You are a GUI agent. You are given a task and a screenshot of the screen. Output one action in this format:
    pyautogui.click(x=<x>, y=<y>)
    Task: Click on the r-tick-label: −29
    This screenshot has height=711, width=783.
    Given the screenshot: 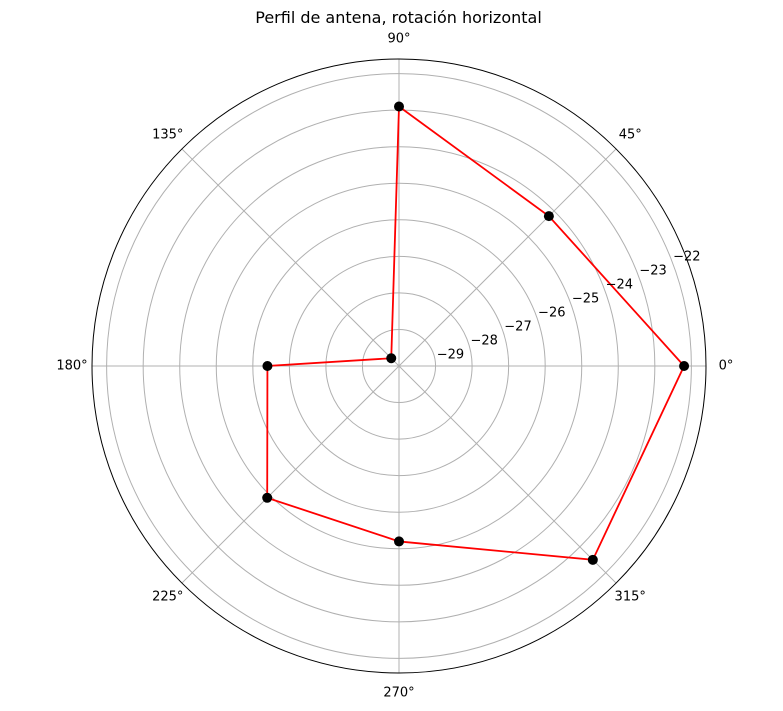 What is the action you would take?
    pyautogui.click(x=450, y=355)
    